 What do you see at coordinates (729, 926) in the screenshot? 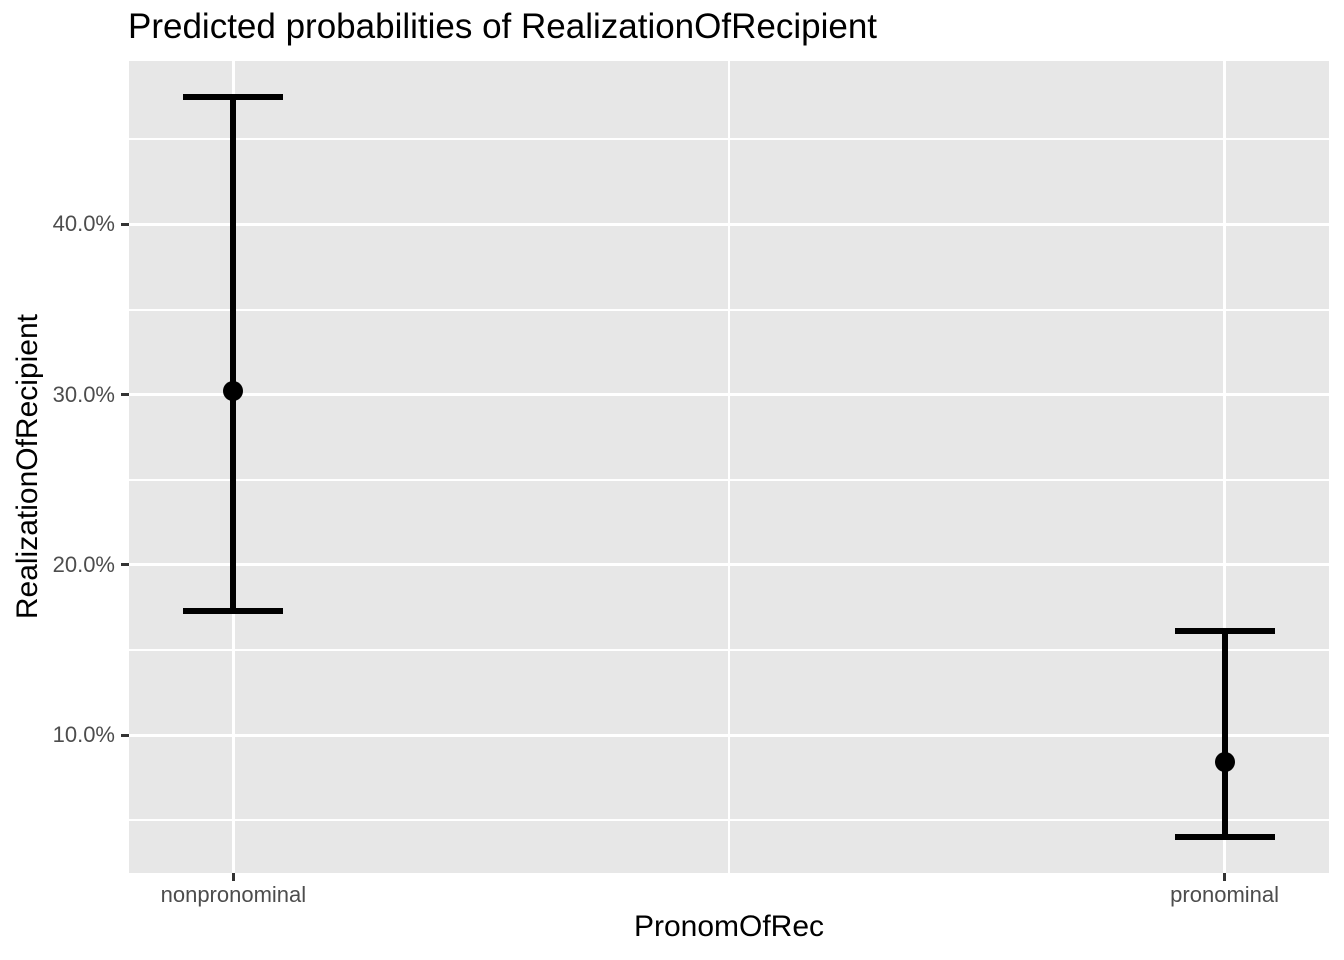
I see `x-axis-title: PronomOfRec` at bounding box center [729, 926].